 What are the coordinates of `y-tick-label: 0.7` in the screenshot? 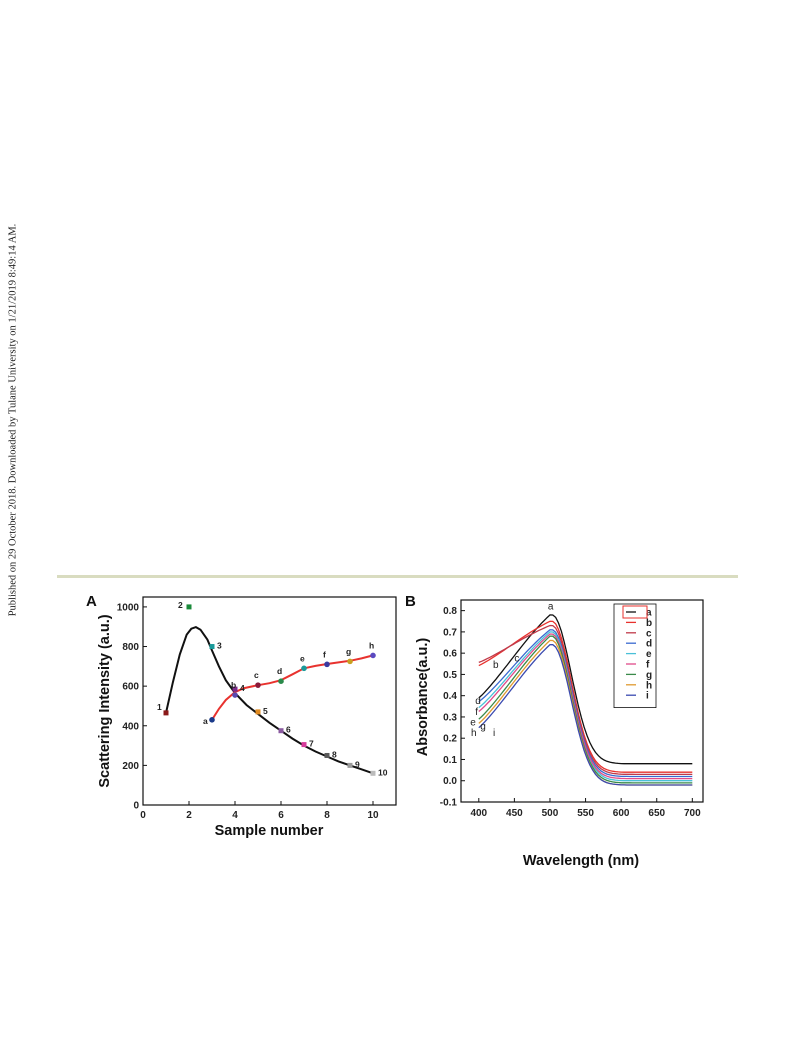 It's located at (450, 632).